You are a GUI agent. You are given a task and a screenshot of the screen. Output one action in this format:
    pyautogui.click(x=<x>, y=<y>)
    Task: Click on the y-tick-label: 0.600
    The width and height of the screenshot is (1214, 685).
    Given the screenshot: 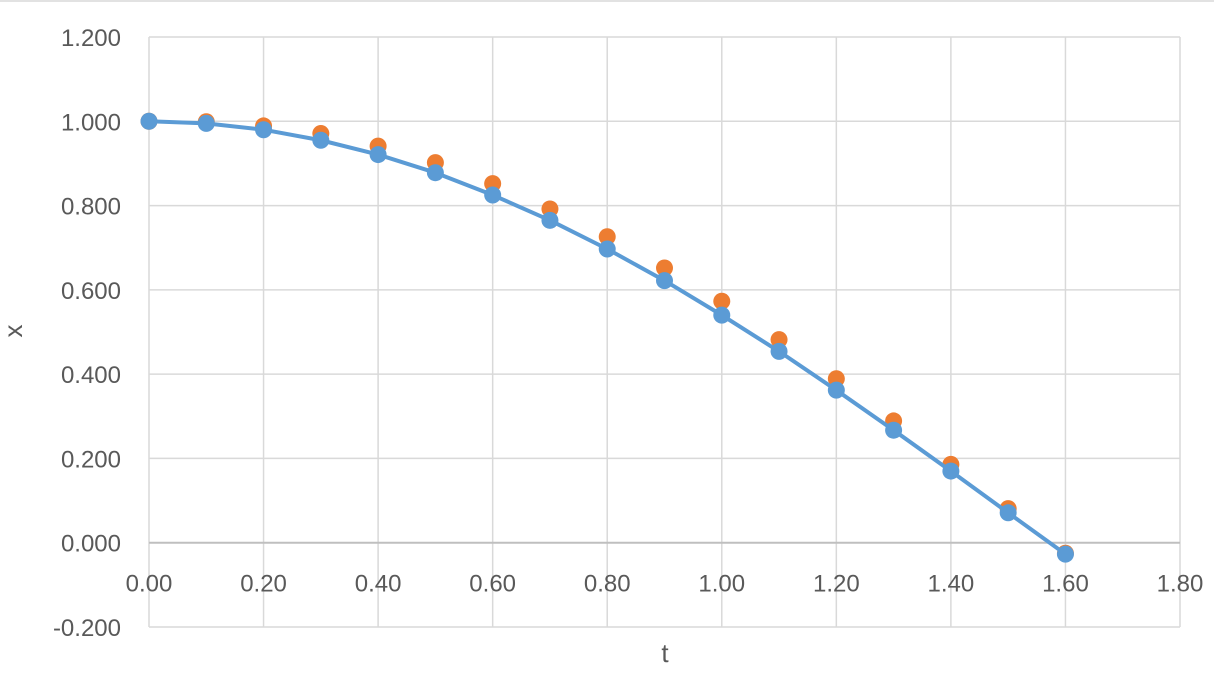 What is the action you would take?
    pyautogui.click(x=91, y=291)
    